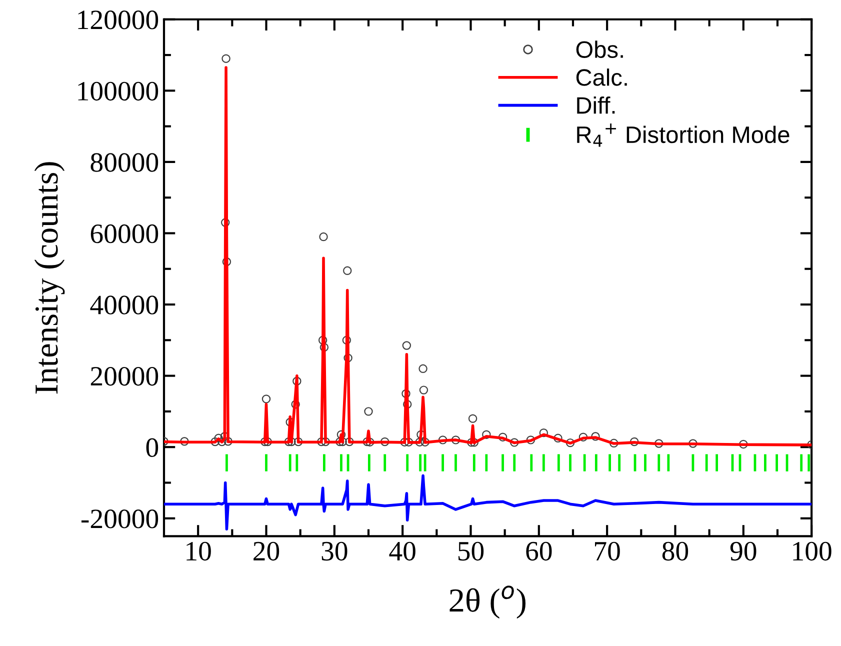 The height and width of the screenshot is (646, 841). Describe the element at coordinates (119, 519) in the screenshot. I see `y-tick-label: -20000` at that location.